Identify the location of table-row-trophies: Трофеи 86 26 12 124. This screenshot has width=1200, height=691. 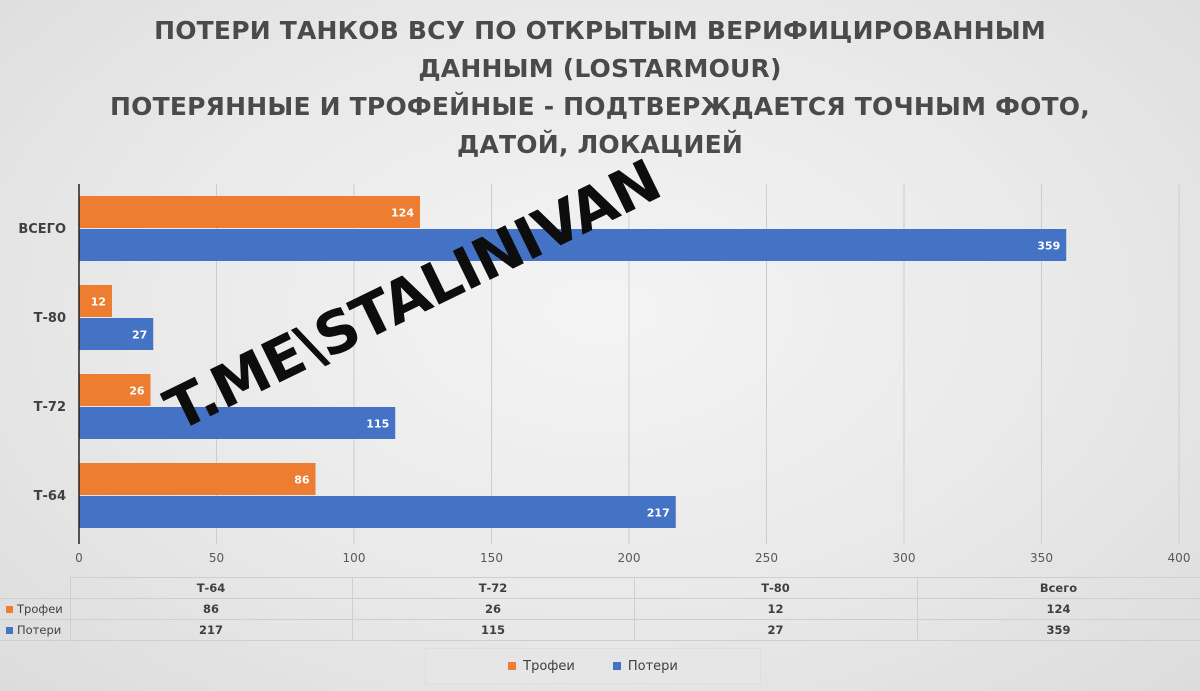
(600, 609).